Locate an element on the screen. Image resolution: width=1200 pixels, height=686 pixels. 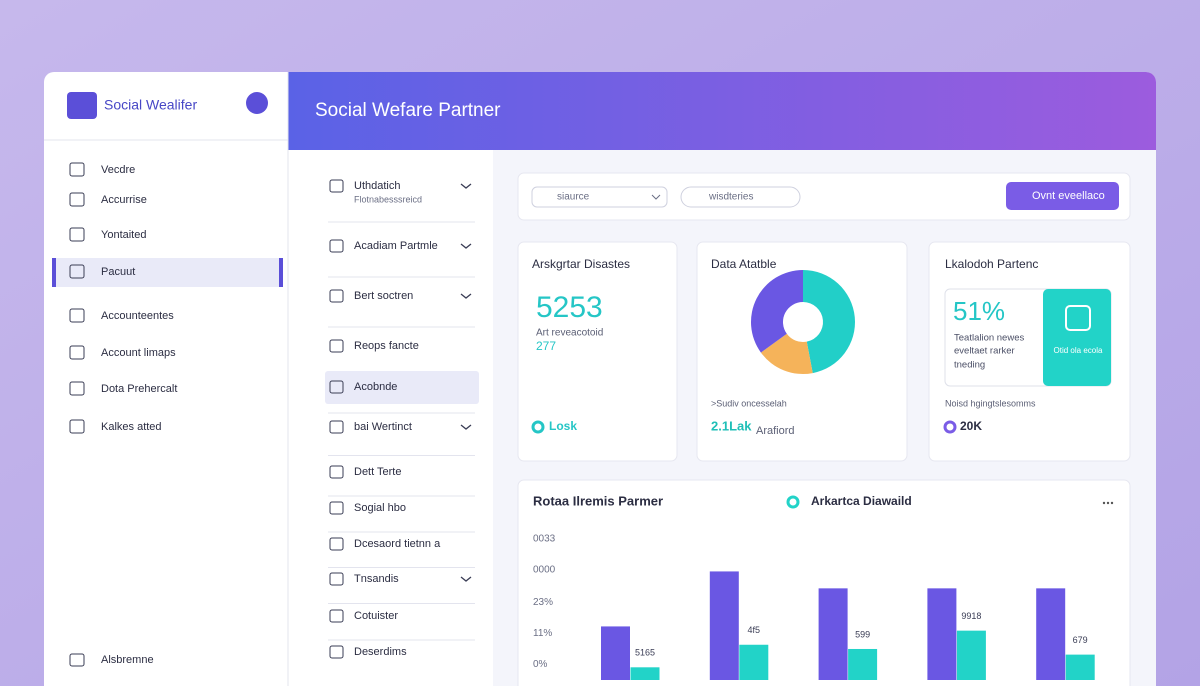
y-tick-label: 23% is located at coordinates (543, 602).